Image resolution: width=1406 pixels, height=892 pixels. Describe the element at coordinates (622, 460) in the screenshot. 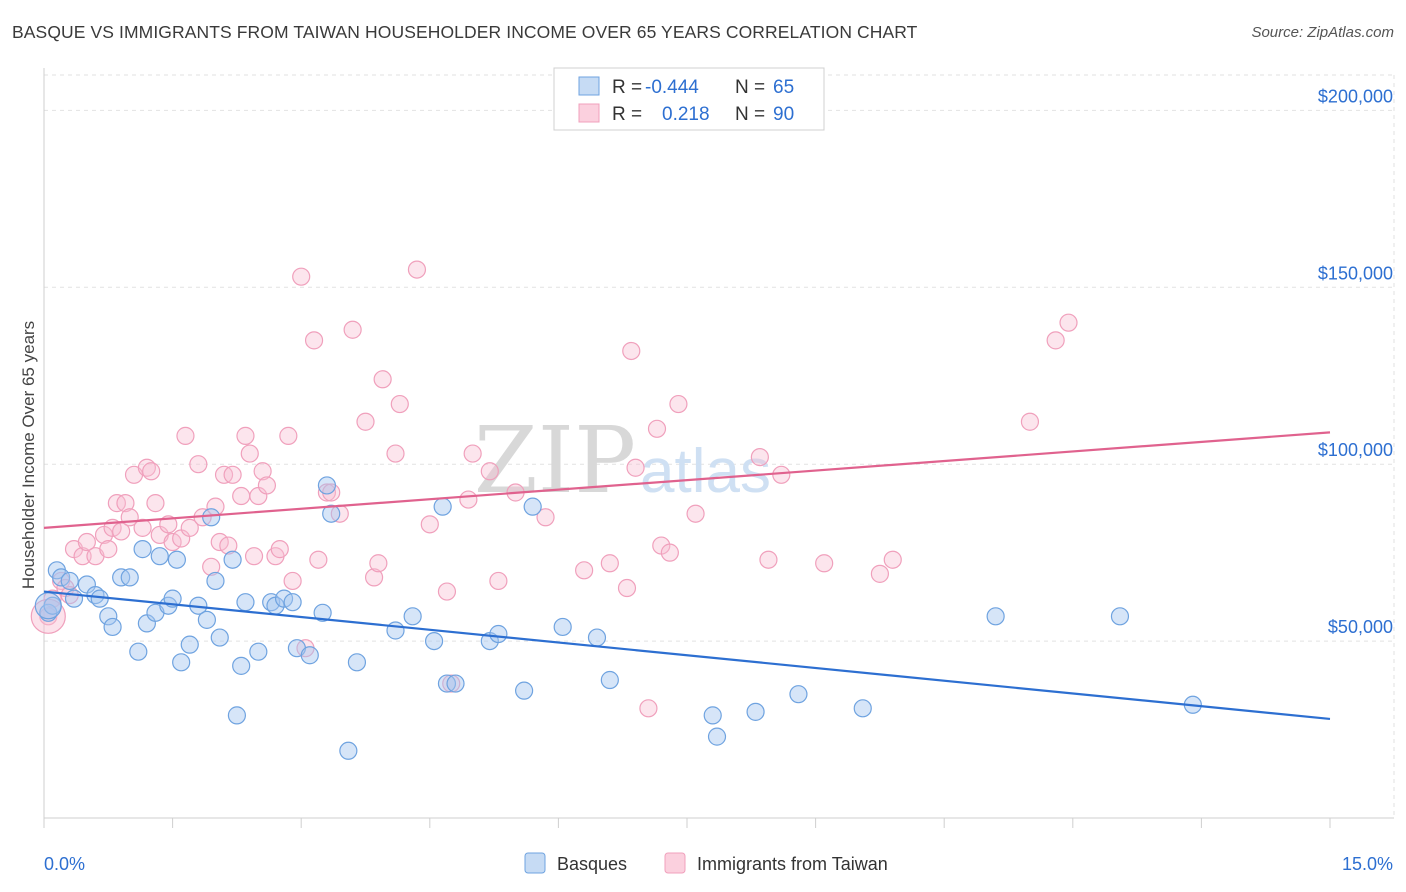

I see `watermark: ZIP atlas` at that location.